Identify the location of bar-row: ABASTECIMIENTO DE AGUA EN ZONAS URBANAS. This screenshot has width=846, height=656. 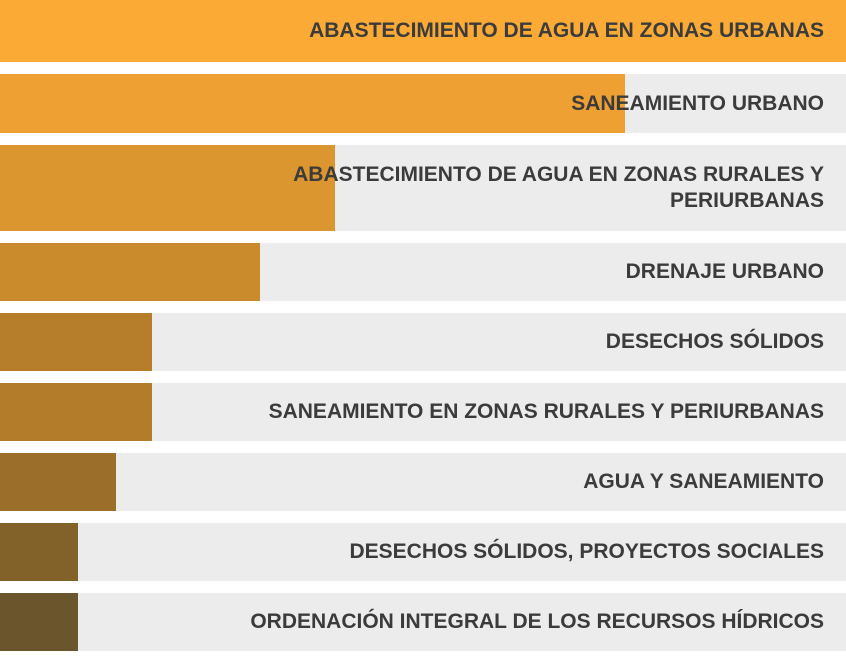
(423, 31).